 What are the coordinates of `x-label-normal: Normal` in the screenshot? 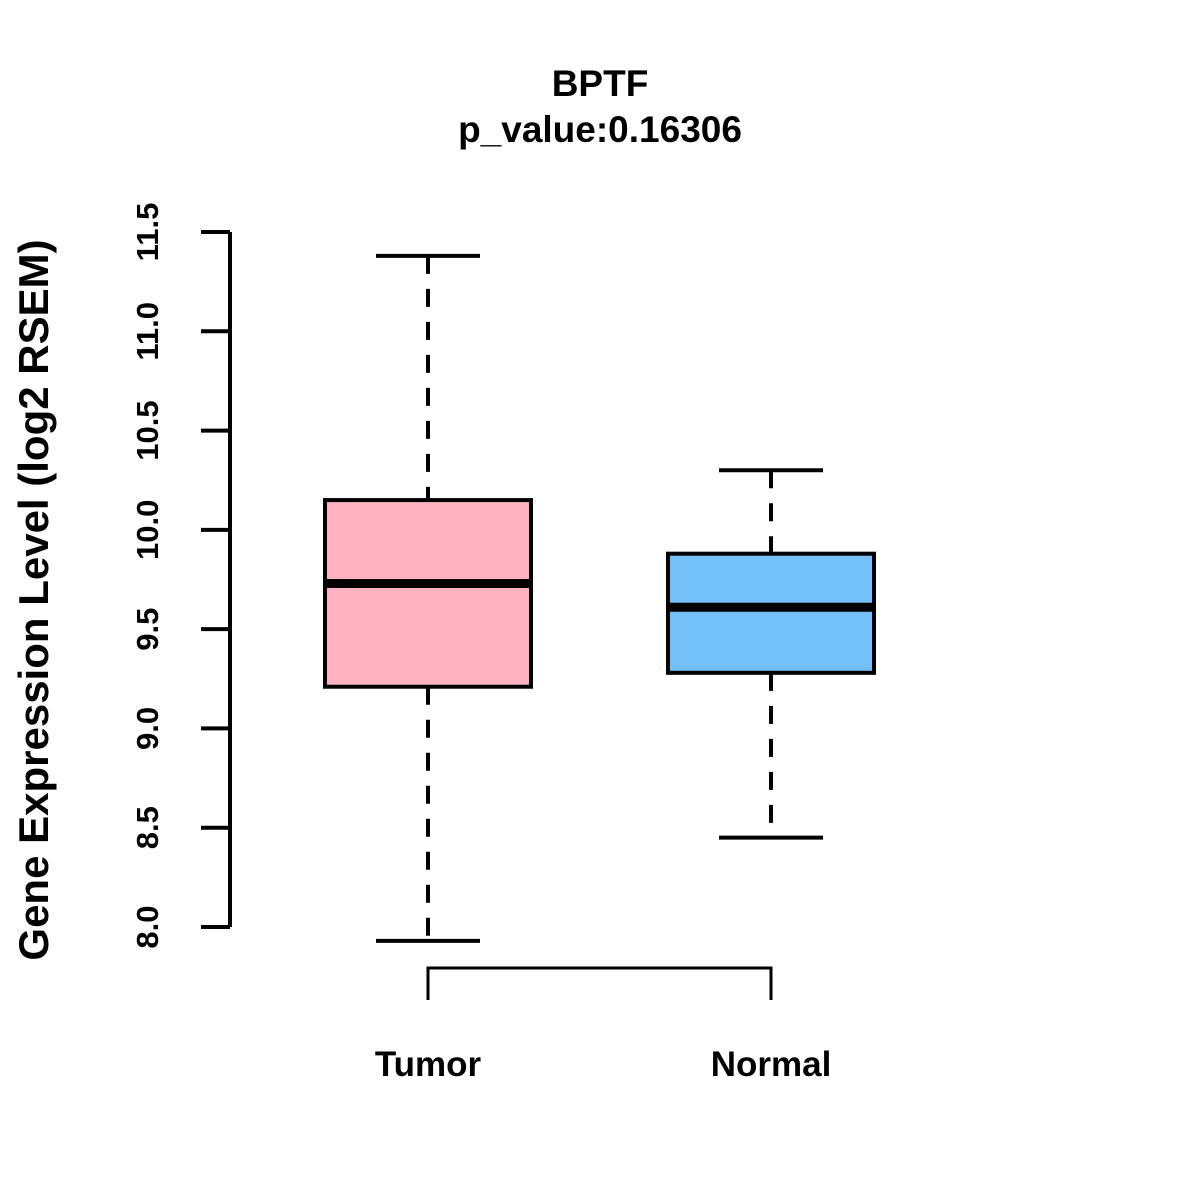 It's located at (771, 1064).